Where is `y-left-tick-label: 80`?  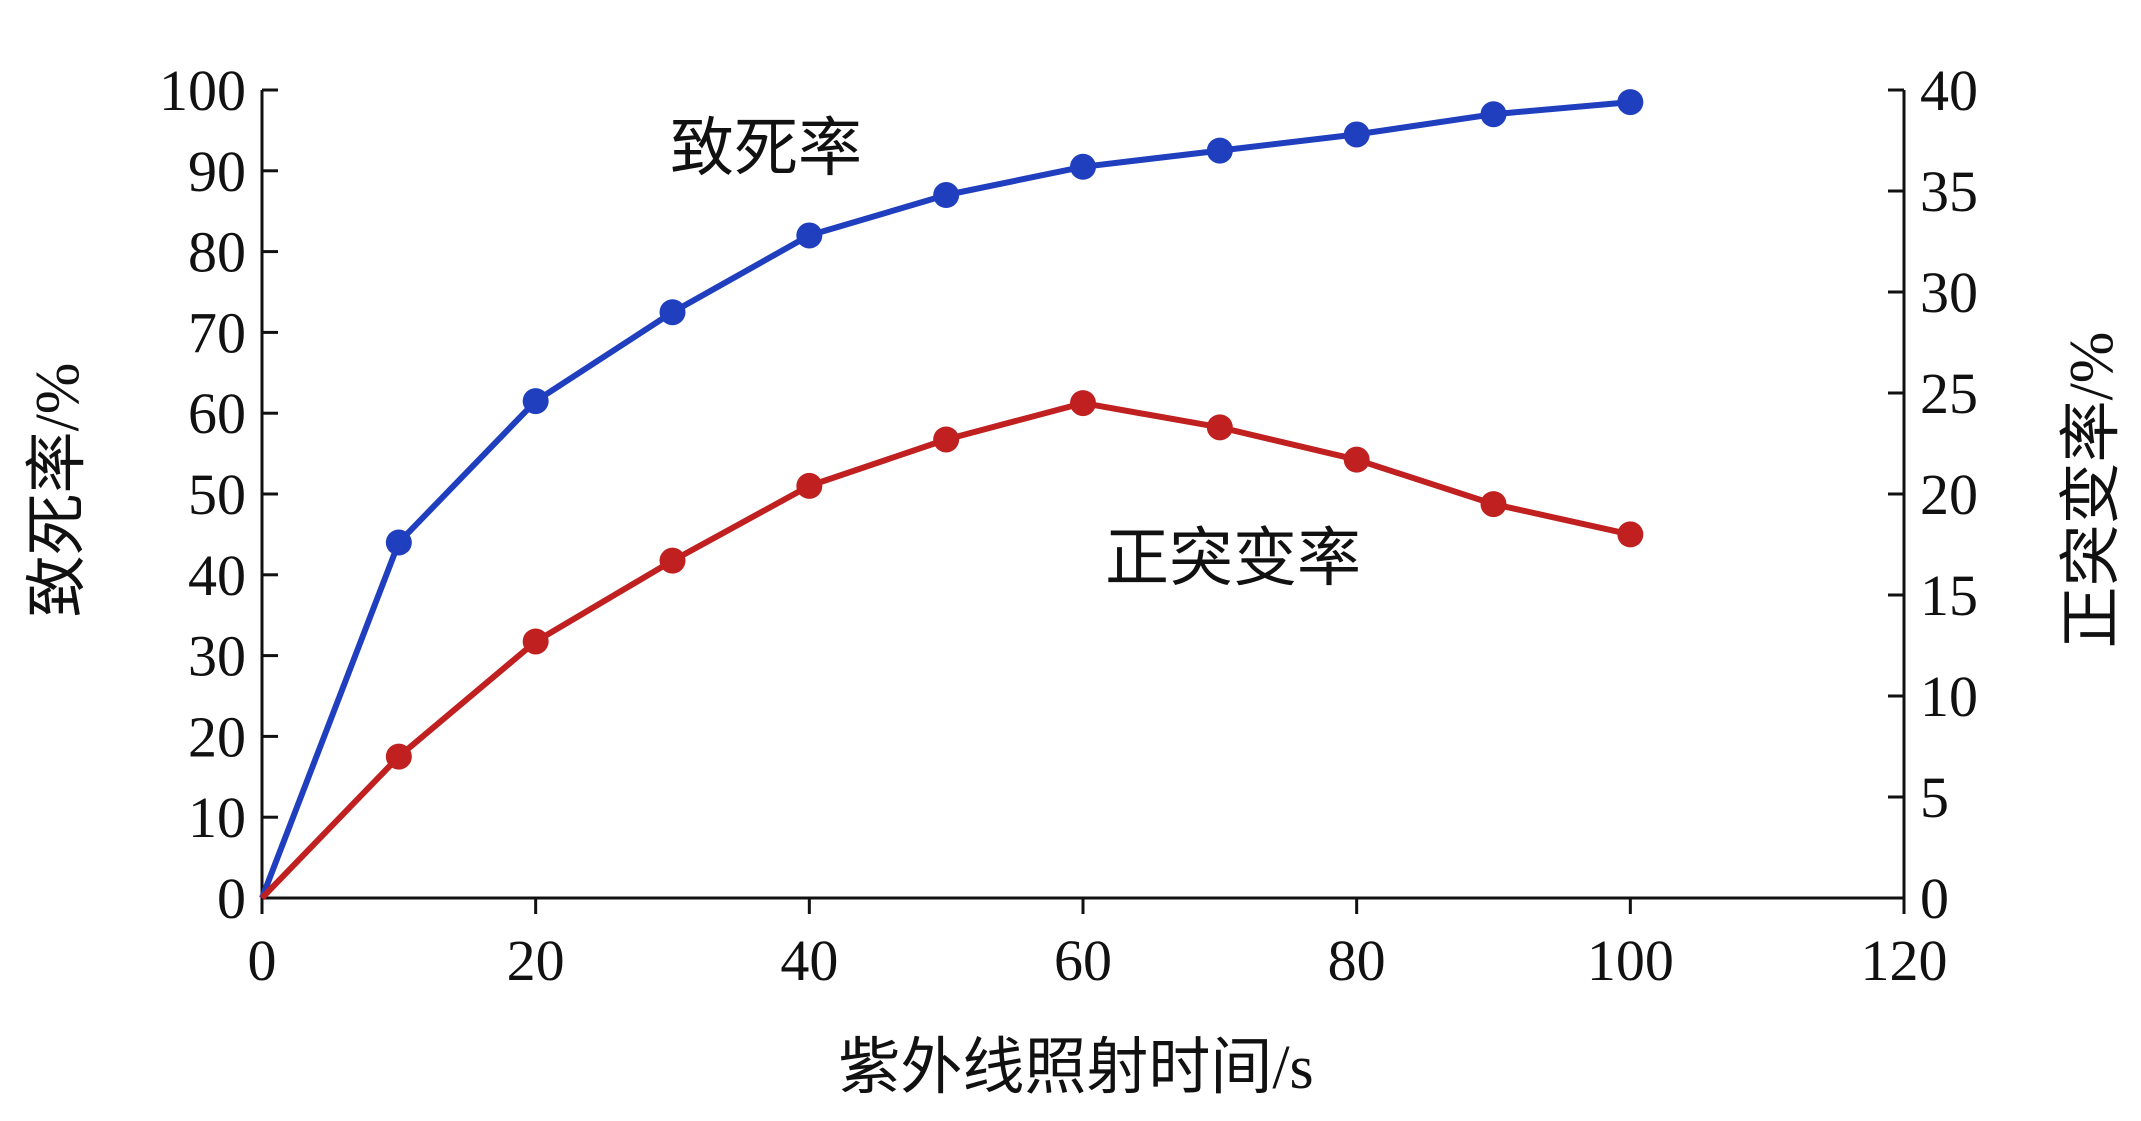 y-left-tick-label: 80 is located at coordinates (217, 252).